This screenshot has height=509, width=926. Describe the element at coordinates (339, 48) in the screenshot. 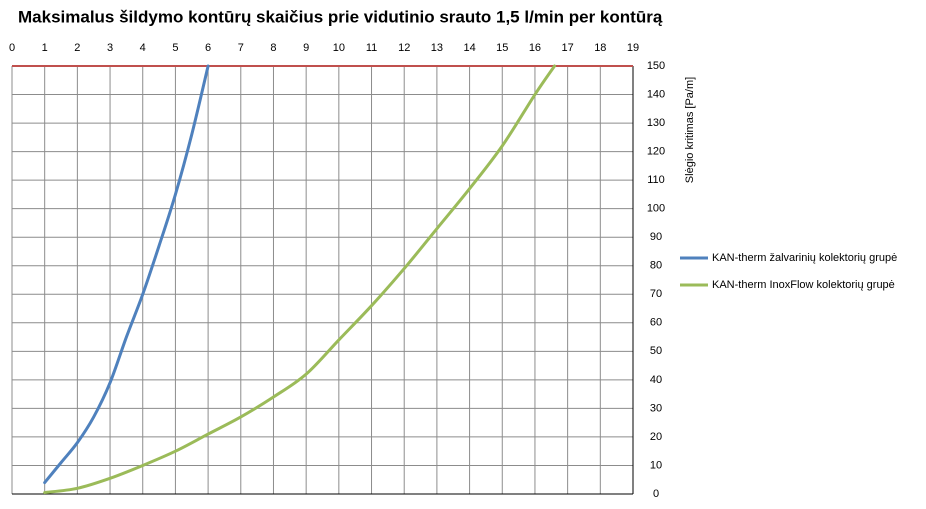

I see `x-tick-label: 10` at that location.